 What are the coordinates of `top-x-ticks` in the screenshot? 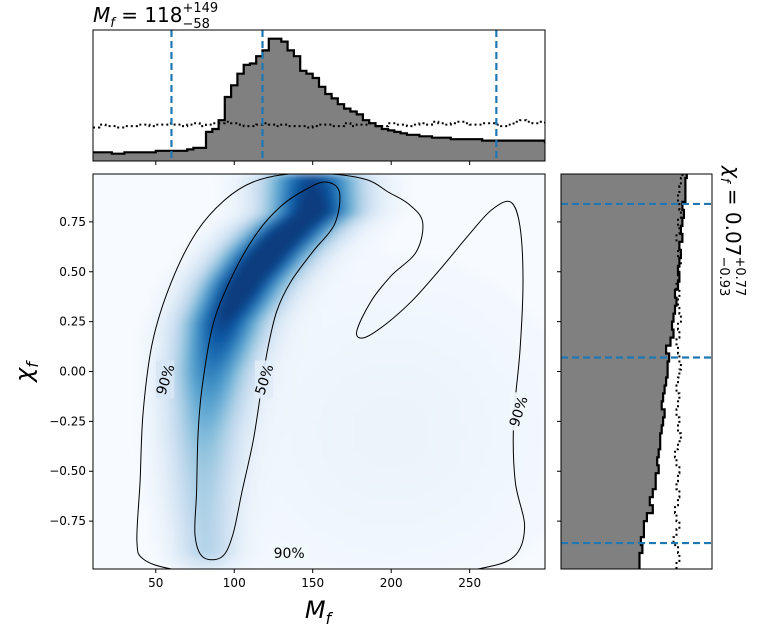 It's located at (313, 163).